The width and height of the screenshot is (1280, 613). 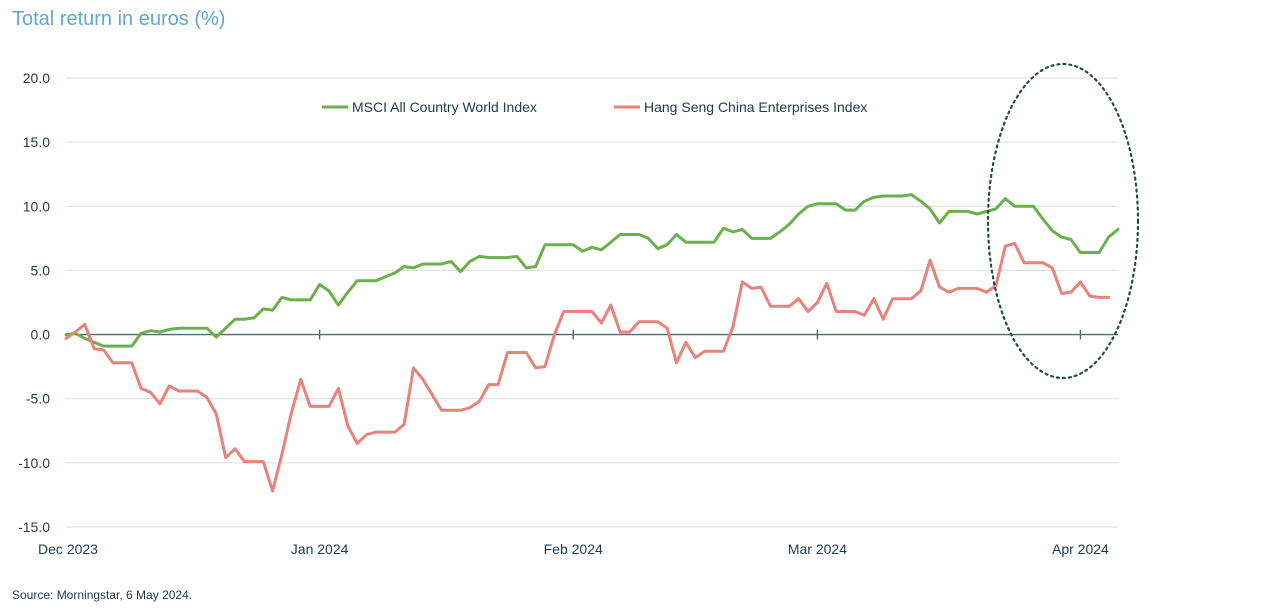 What do you see at coordinates (102, 595) in the screenshot?
I see `source-note: Source: Morningstar, 6 May 2024.` at bounding box center [102, 595].